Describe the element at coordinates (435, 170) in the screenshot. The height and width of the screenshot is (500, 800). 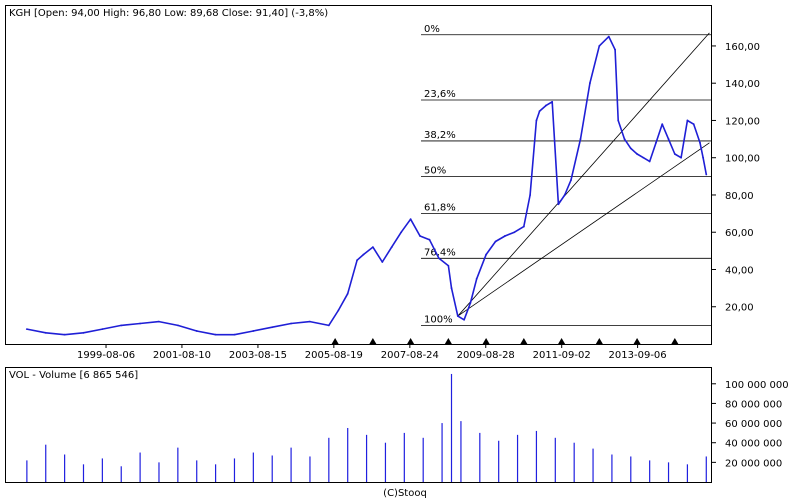
I see `fib-level-label: 50%` at that location.